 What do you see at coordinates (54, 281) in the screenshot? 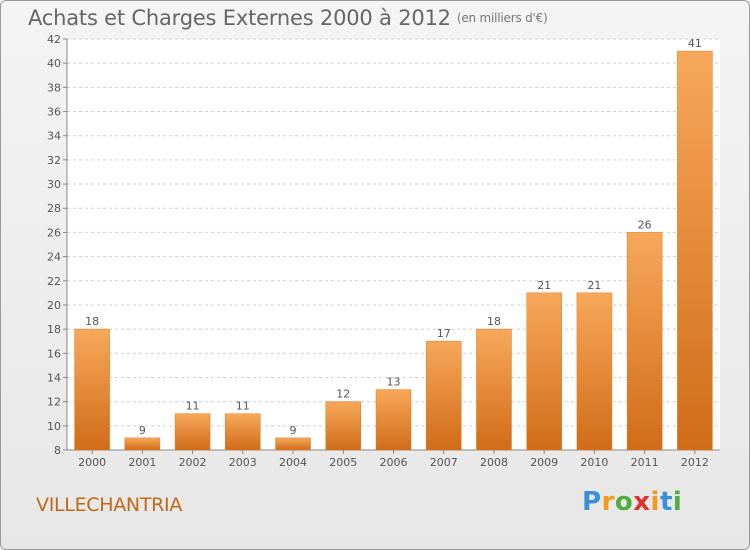
I see `y-tick-label: 22` at bounding box center [54, 281].